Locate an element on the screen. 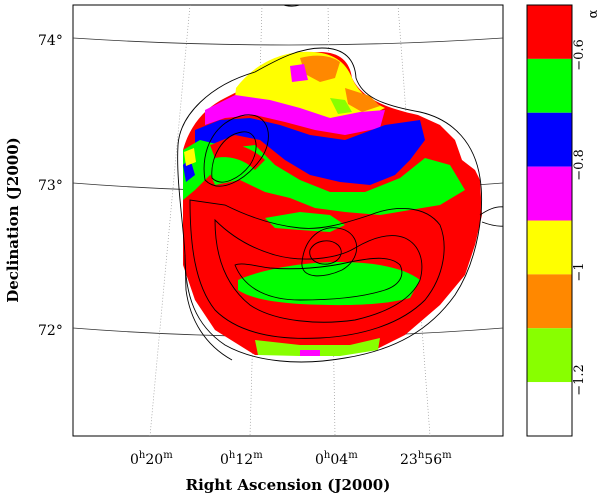 This screenshot has width=600, height=495. map-region-yellow-west is located at coordinates (190, 157).